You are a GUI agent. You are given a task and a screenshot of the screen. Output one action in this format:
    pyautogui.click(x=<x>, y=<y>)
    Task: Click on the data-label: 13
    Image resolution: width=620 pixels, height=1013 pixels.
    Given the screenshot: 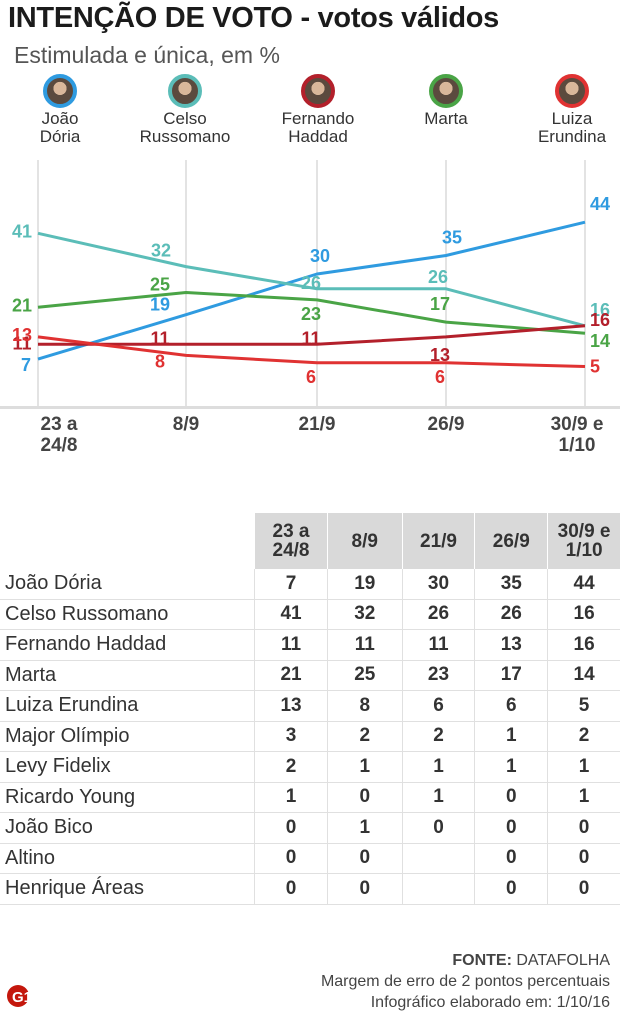 What is the action you would take?
    pyautogui.click(x=22, y=335)
    